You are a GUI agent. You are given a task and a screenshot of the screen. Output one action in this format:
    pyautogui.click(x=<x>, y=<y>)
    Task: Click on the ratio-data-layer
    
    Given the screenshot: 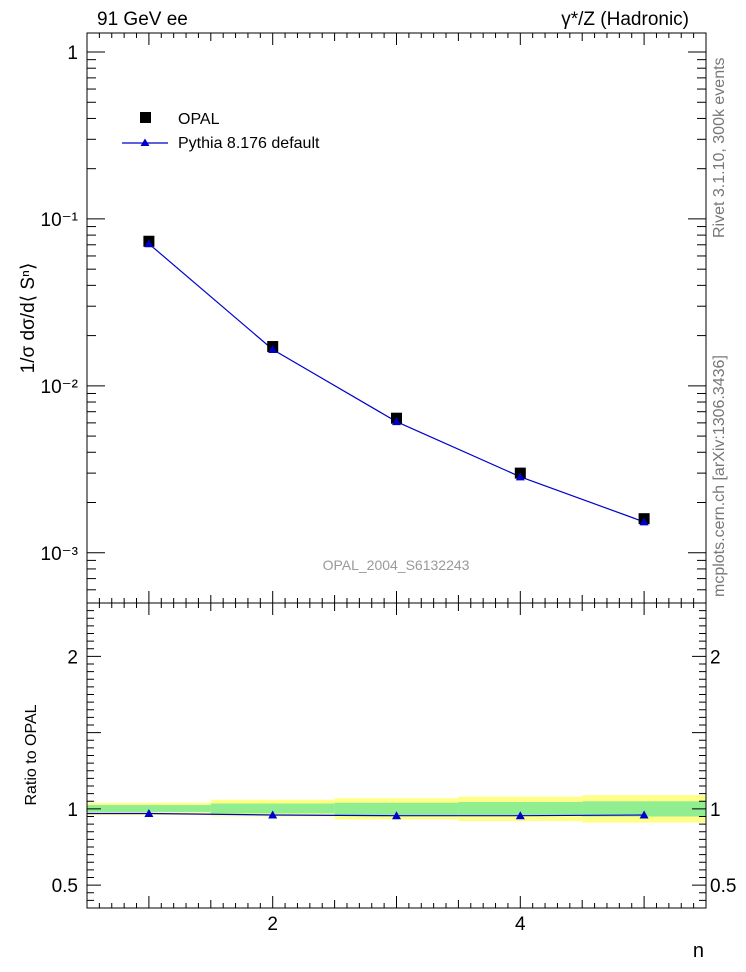 What is the action you would take?
    pyautogui.click(x=368, y=814)
    